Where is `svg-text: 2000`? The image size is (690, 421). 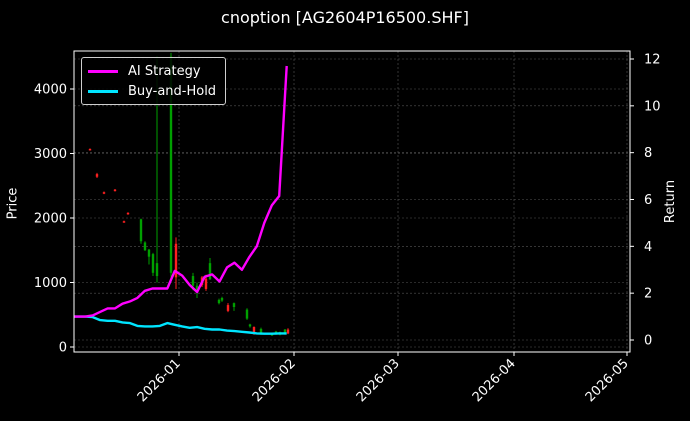
svg-text: 2000 is located at coordinates (50, 219).